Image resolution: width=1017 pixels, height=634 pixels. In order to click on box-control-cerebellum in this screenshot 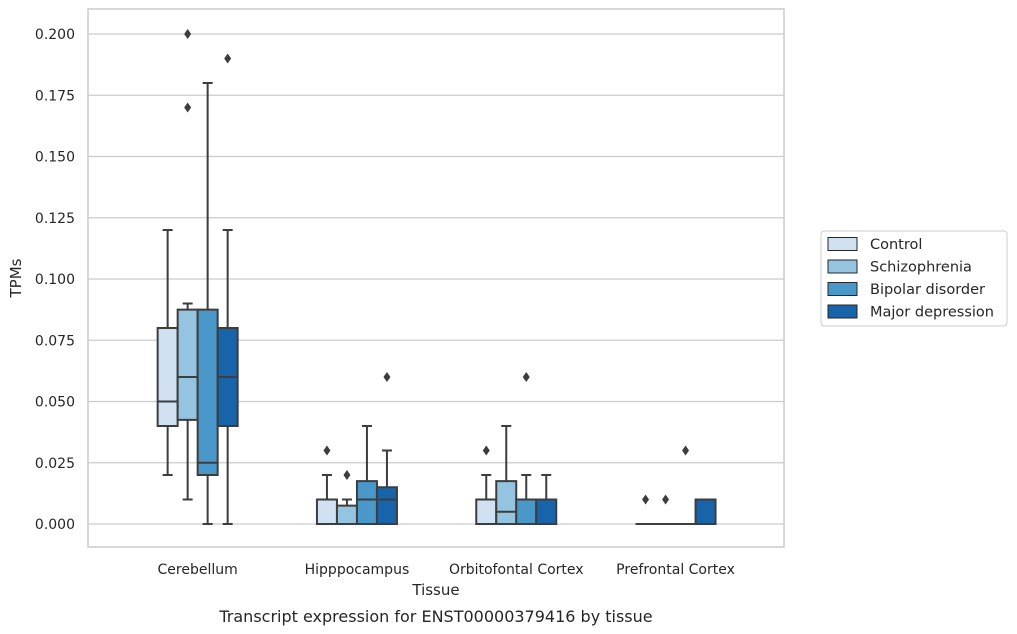, I will do `click(167, 352)`.